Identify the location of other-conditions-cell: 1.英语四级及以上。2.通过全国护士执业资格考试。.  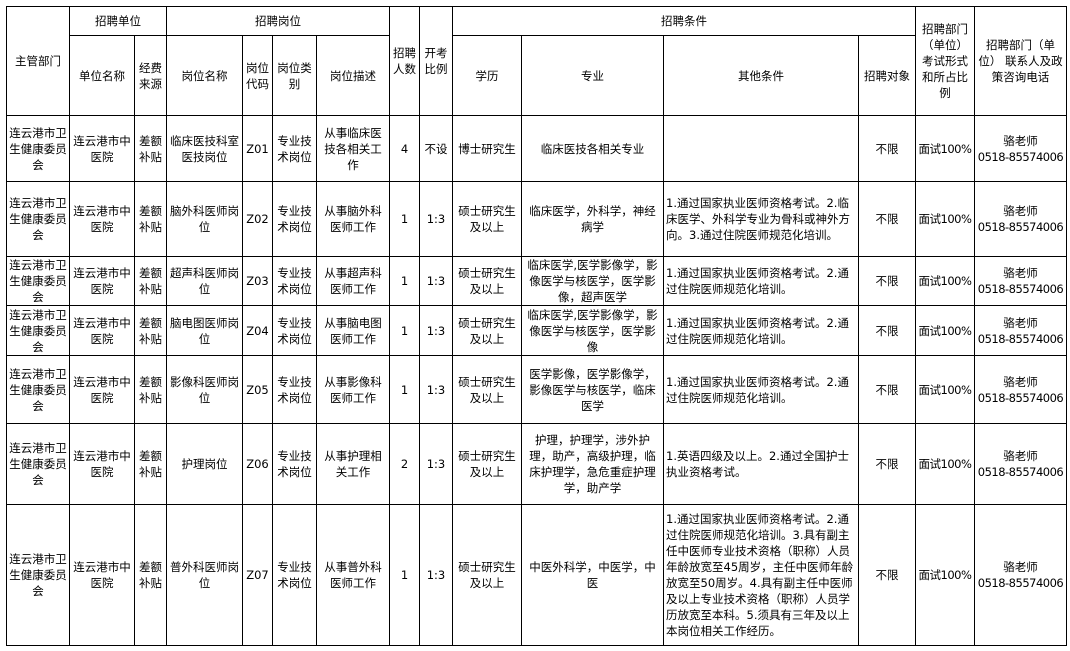
(761, 464).